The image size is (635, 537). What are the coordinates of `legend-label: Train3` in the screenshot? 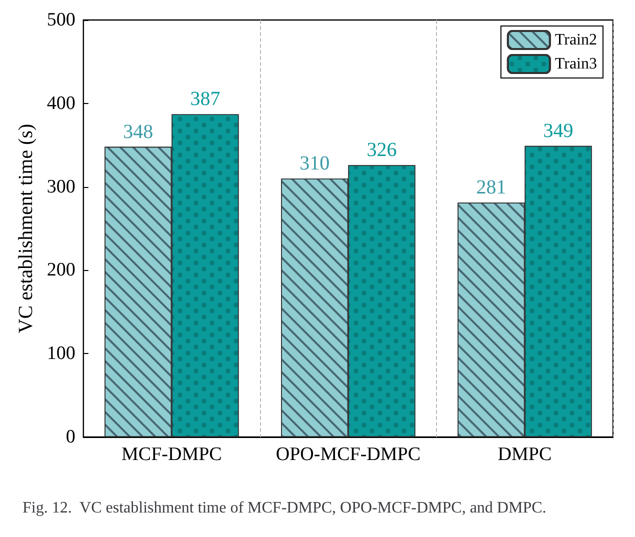 It's located at (576, 64).